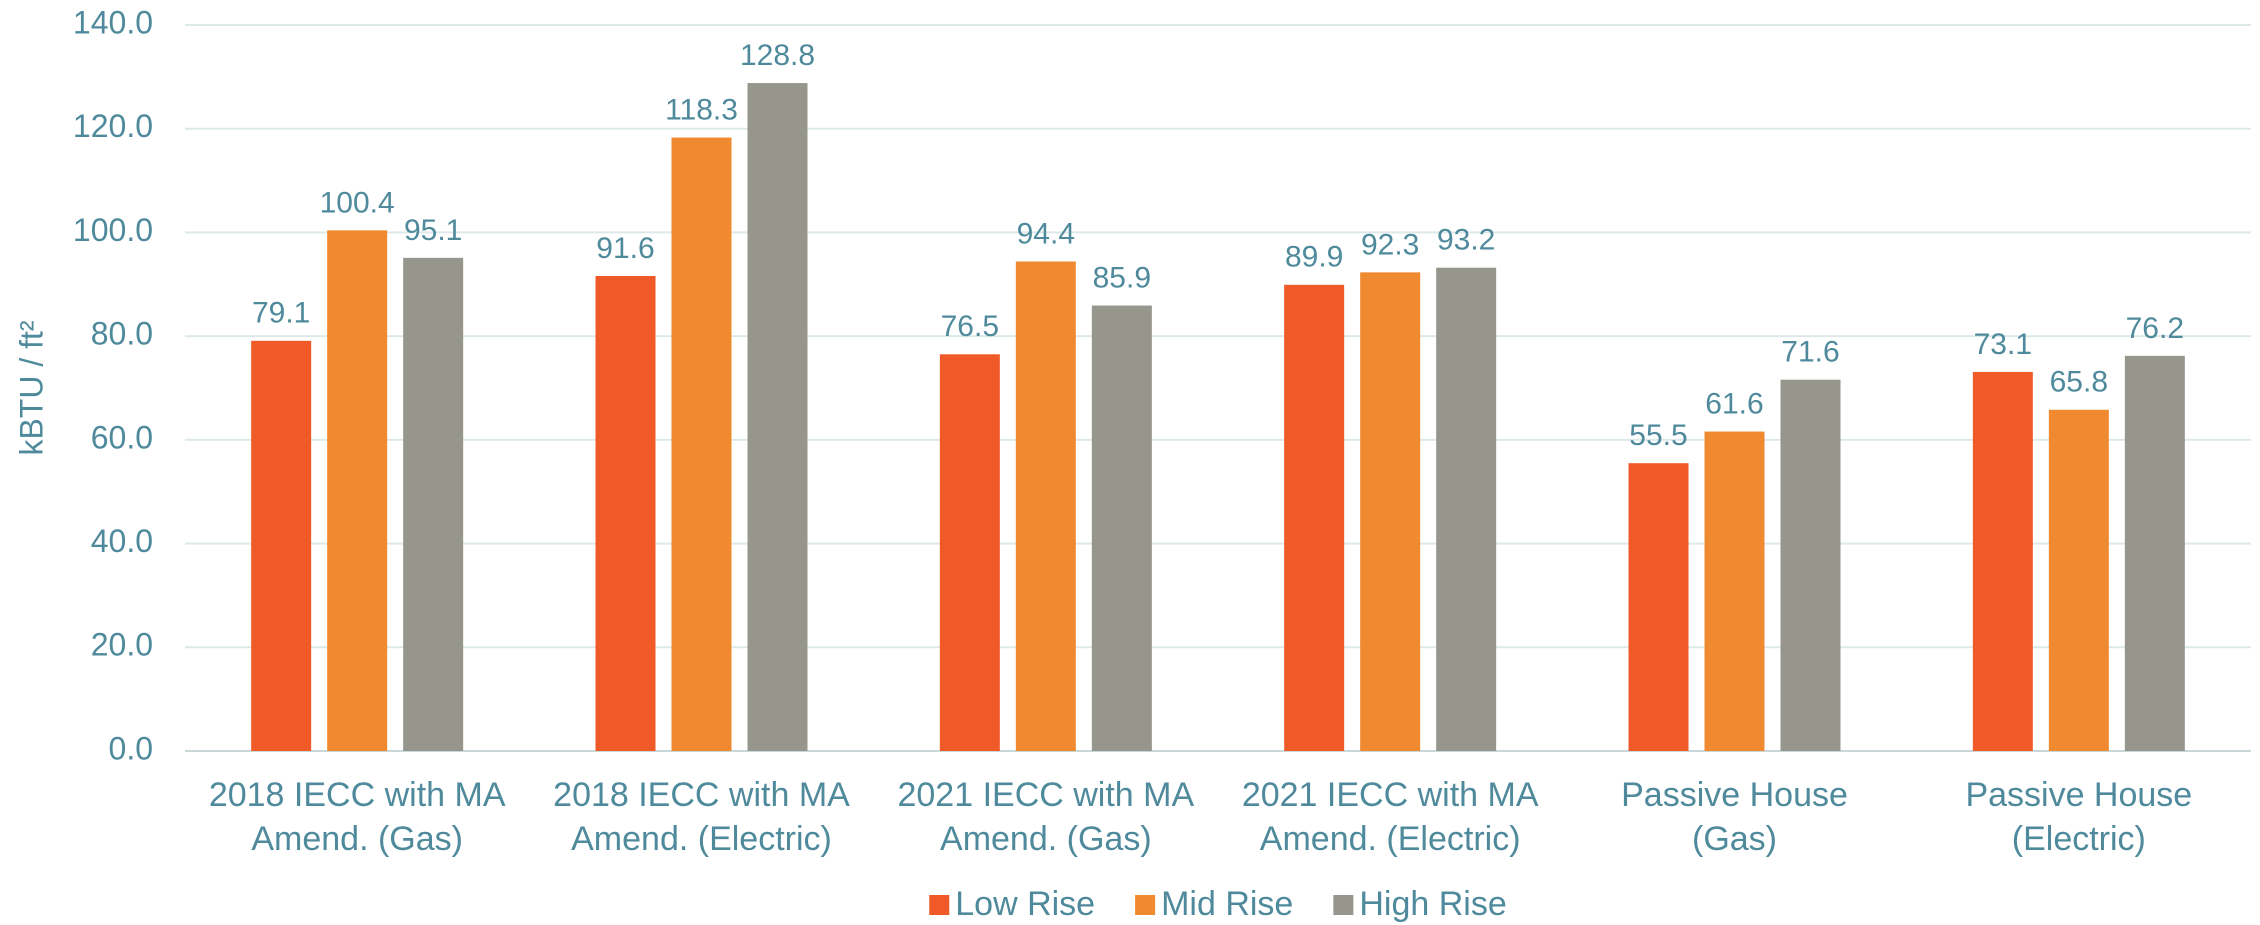 The width and height of the screenshot is (2260, 925). What do you see at coordinates (122, 541) in the screenshot?
I see `y-tick-label: 40.0` at bounding box center [122, 541].